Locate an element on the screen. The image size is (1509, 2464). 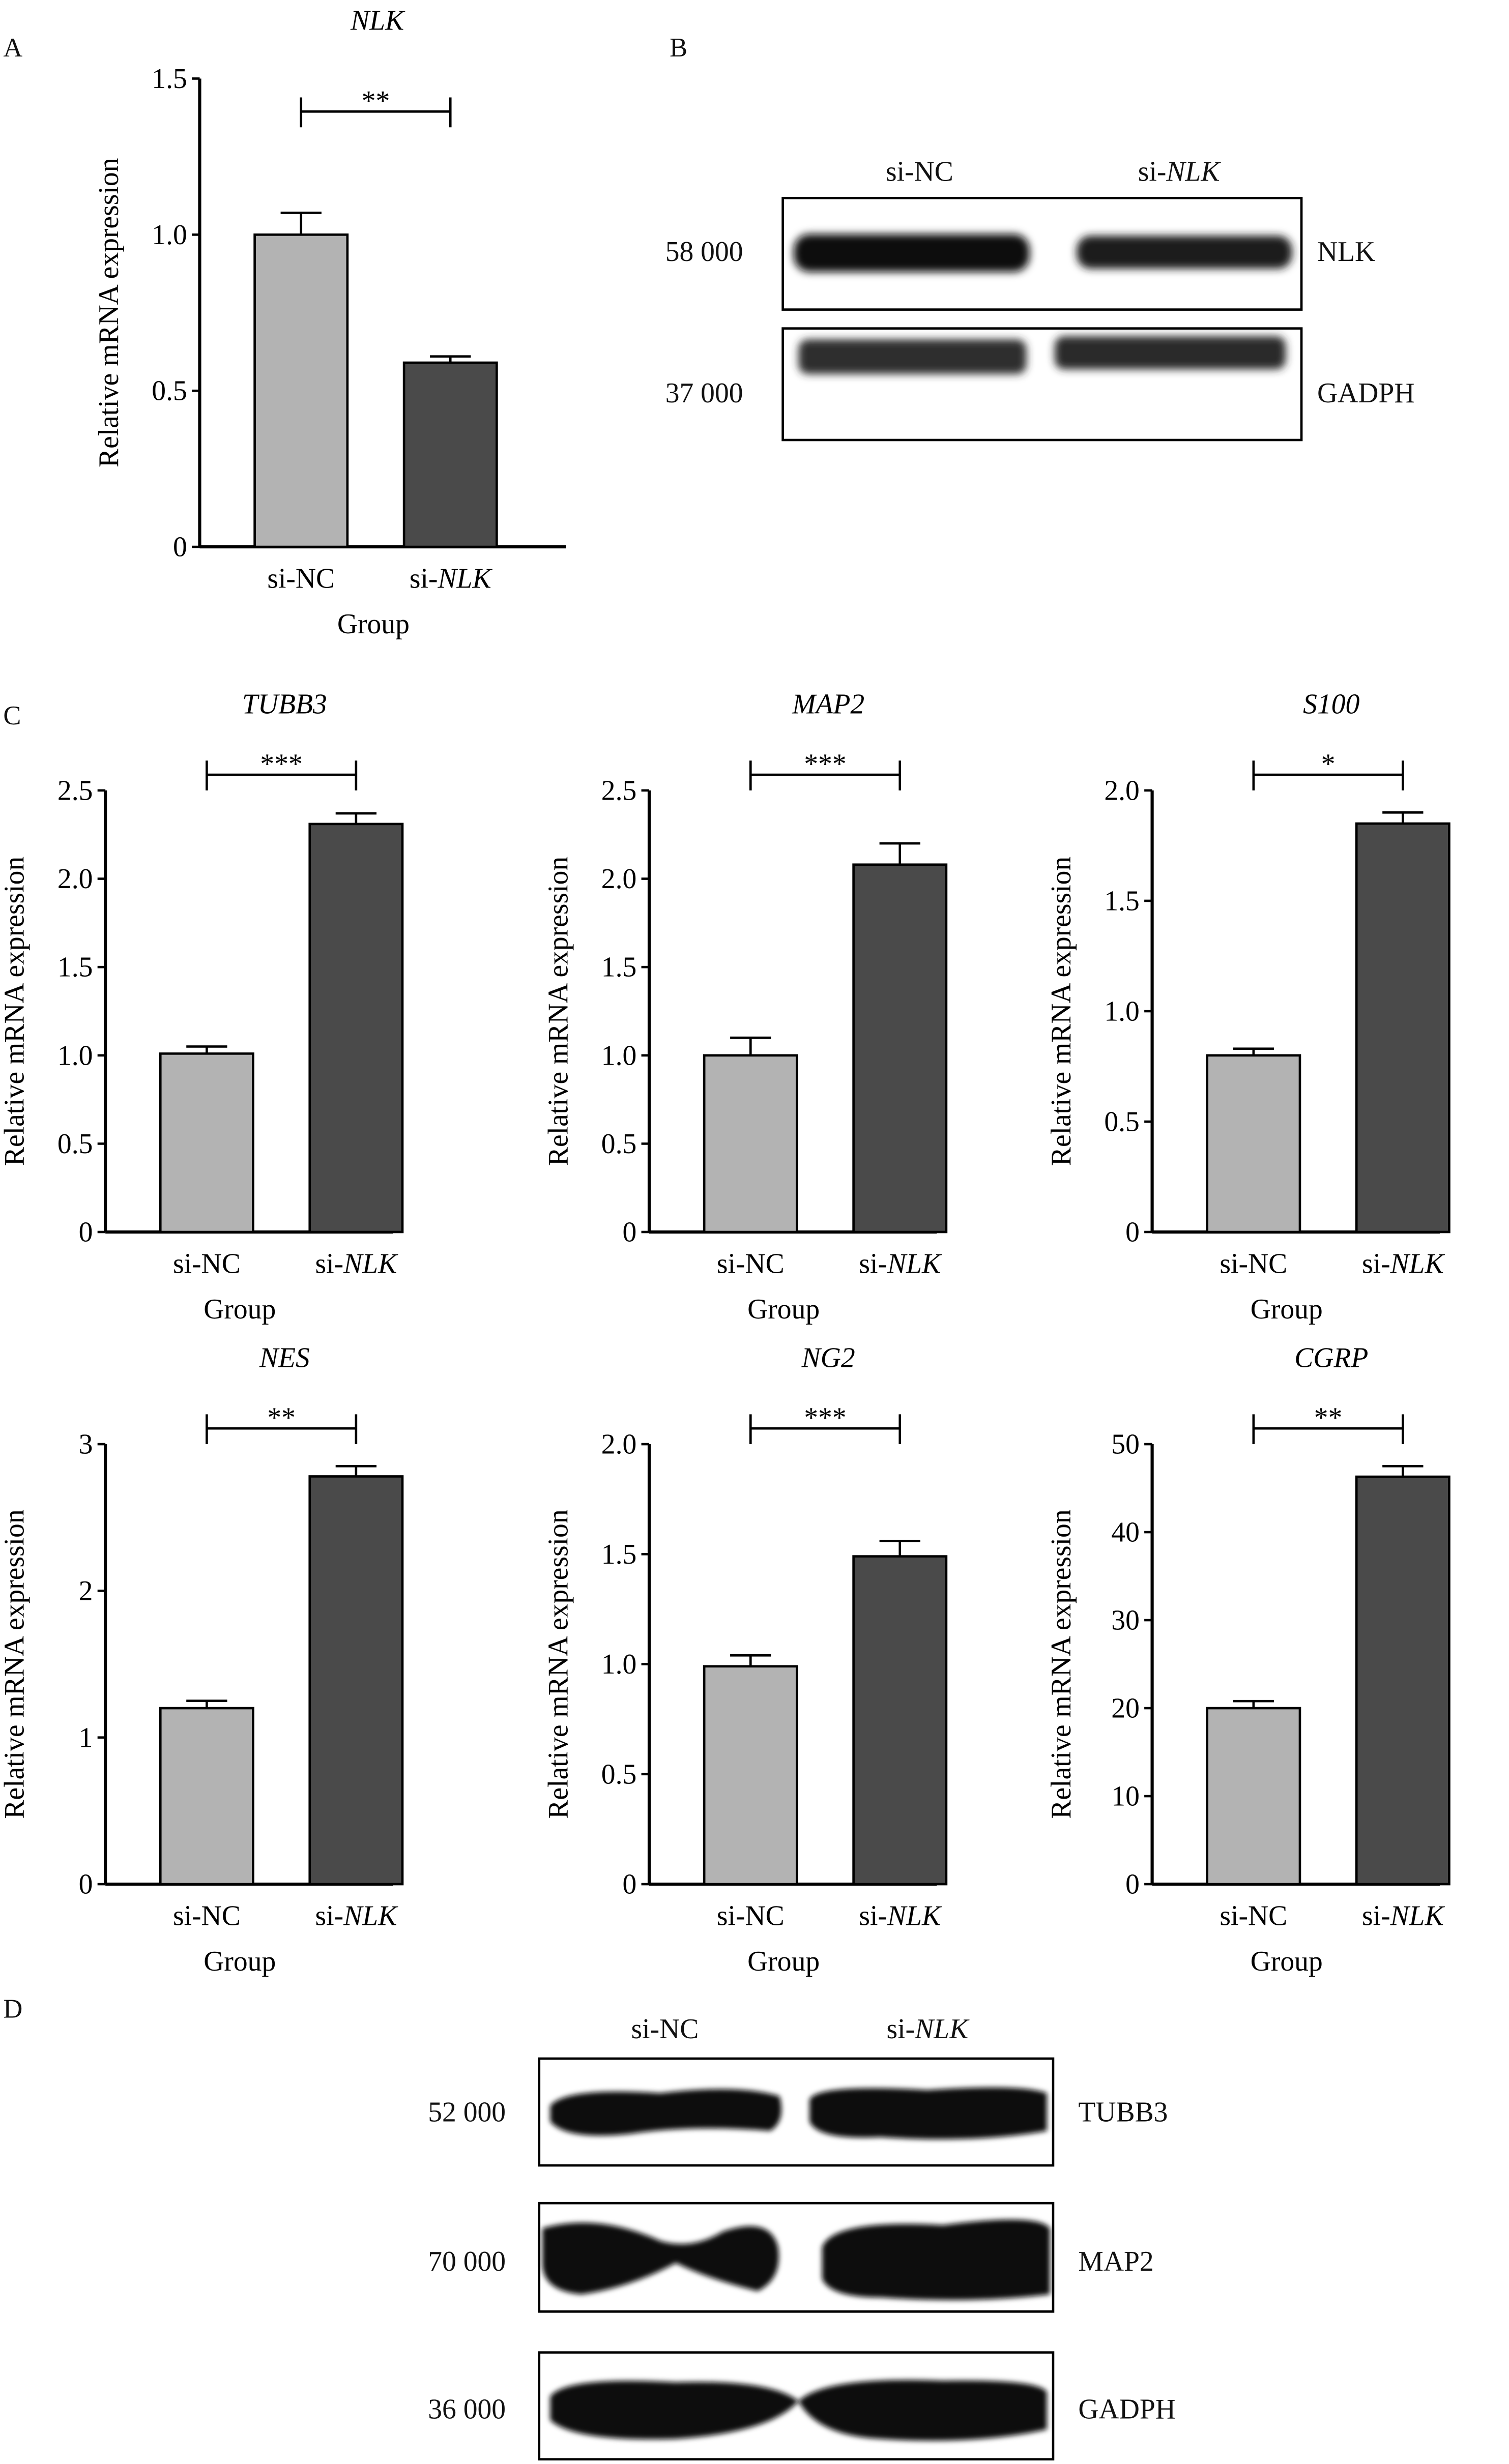
band-gadph-d-si-nc is located at coordinates (674, 2410).